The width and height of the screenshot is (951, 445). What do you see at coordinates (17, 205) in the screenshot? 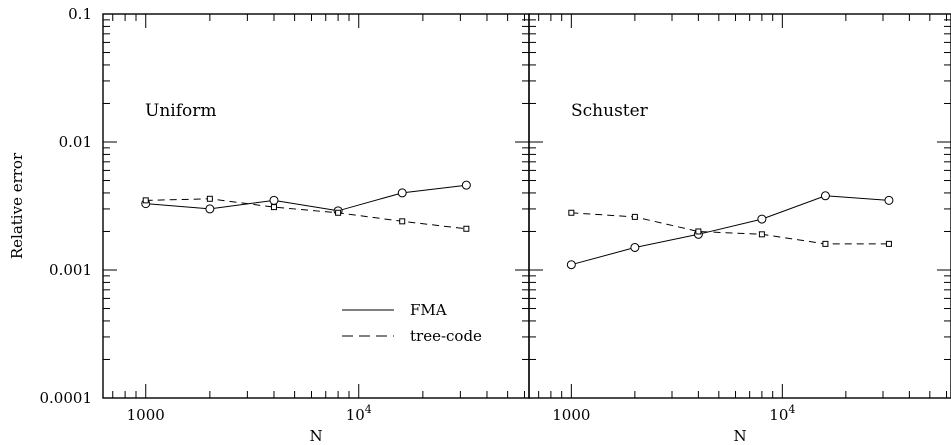
I see `y-axis-label: Relative error` at bounding box center [17, 205].